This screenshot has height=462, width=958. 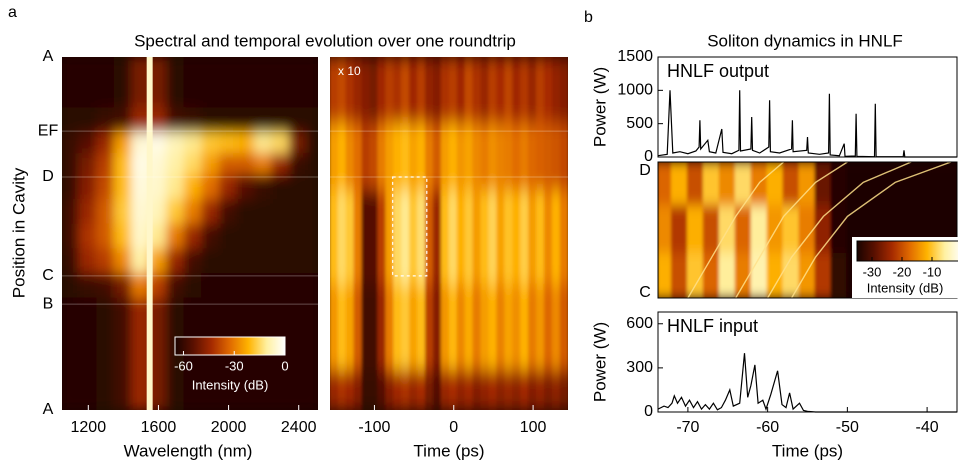 I want to click on y-tick-label: 300, so click(x=639, y=367).